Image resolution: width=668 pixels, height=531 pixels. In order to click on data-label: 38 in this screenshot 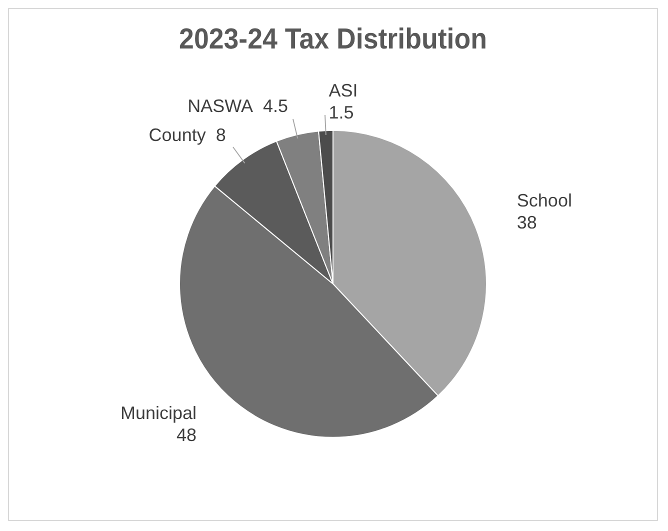, I will do `click(526, 222)`.